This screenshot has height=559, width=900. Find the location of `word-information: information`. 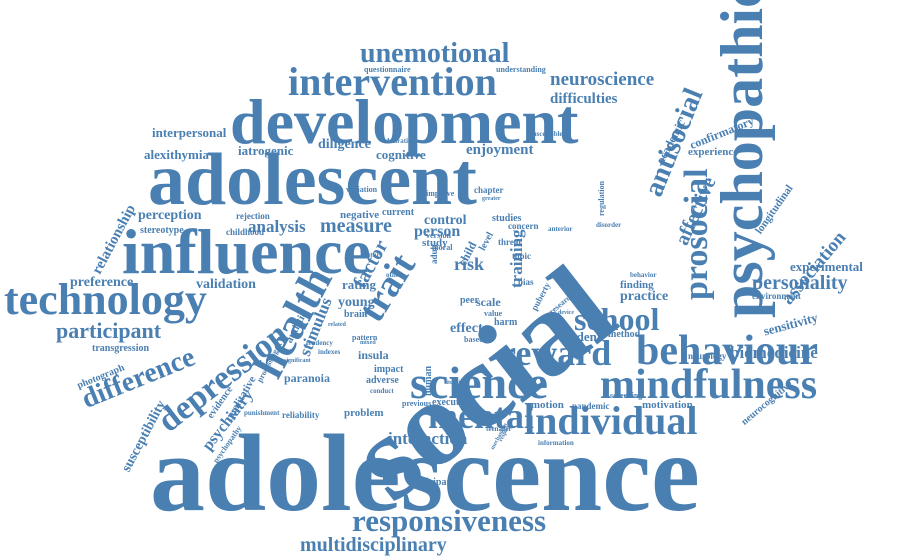

word-information: information is located at coordinates (556, 443).